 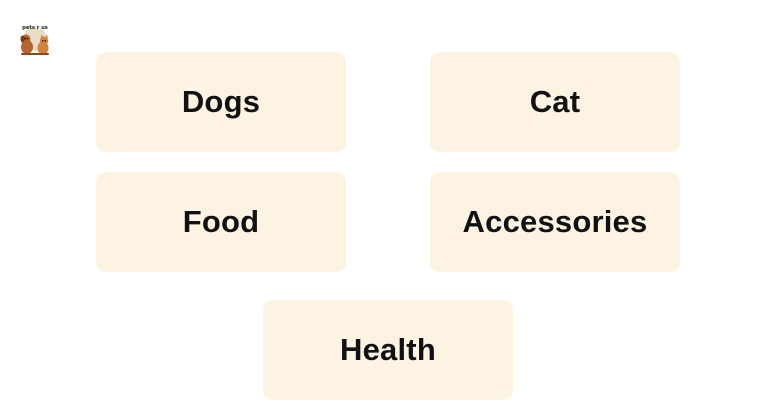 I want to click on category-tile-food: Food, so click(x=221, y=222).